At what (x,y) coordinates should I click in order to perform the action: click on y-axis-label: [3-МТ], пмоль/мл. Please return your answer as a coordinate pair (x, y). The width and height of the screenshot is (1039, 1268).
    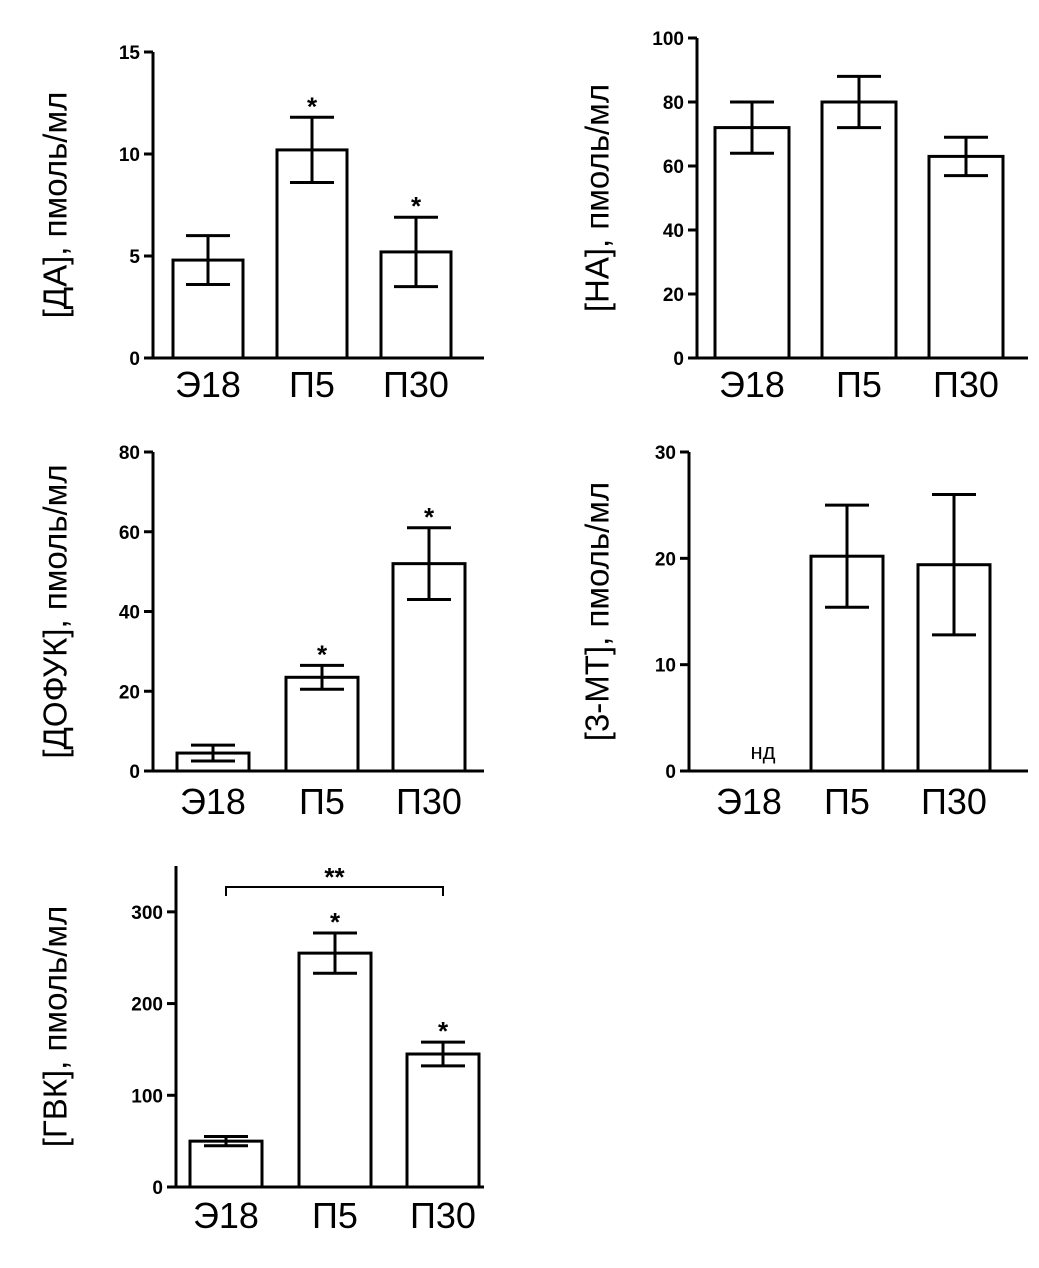
    Looking at the image, I should click on (597, 611).